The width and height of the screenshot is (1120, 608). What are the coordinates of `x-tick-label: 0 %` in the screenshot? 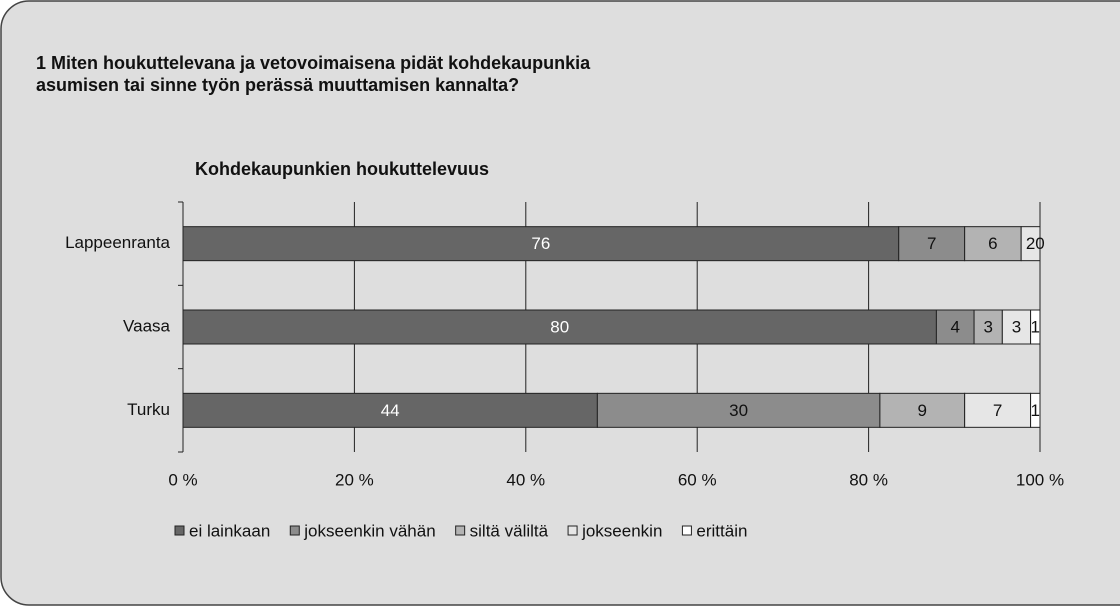 It's located at (182, 479).